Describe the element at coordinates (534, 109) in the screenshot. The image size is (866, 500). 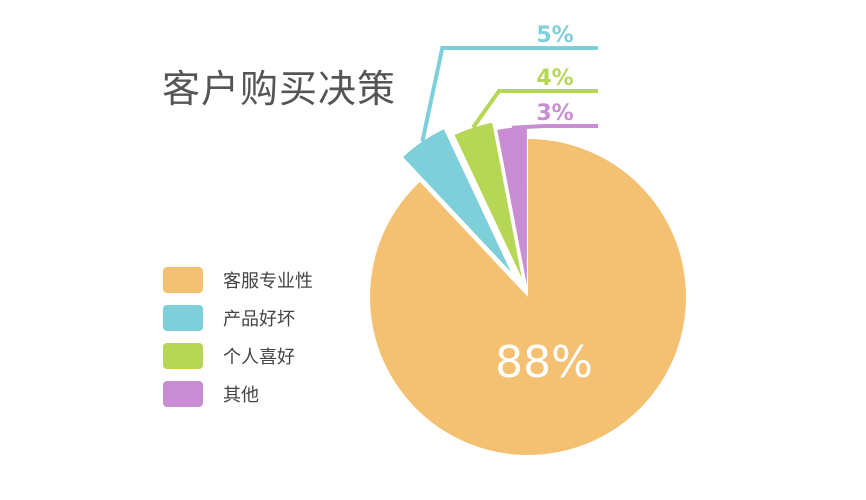
I see `leader-line-personal-preference` at that location.